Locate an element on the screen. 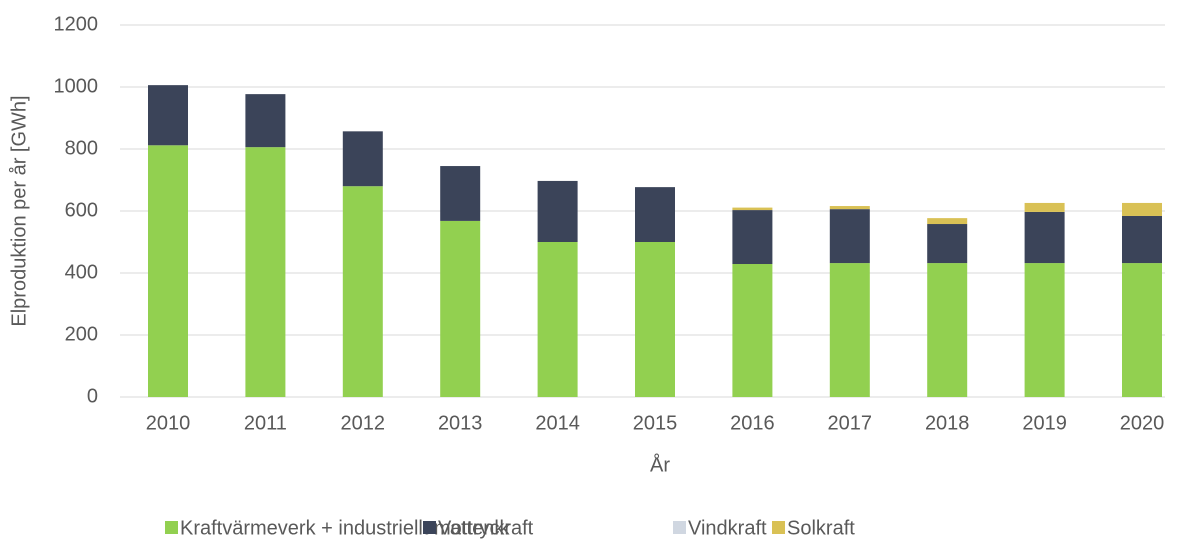  y-tick-label: 1000 is located at coordinates (76, 86).